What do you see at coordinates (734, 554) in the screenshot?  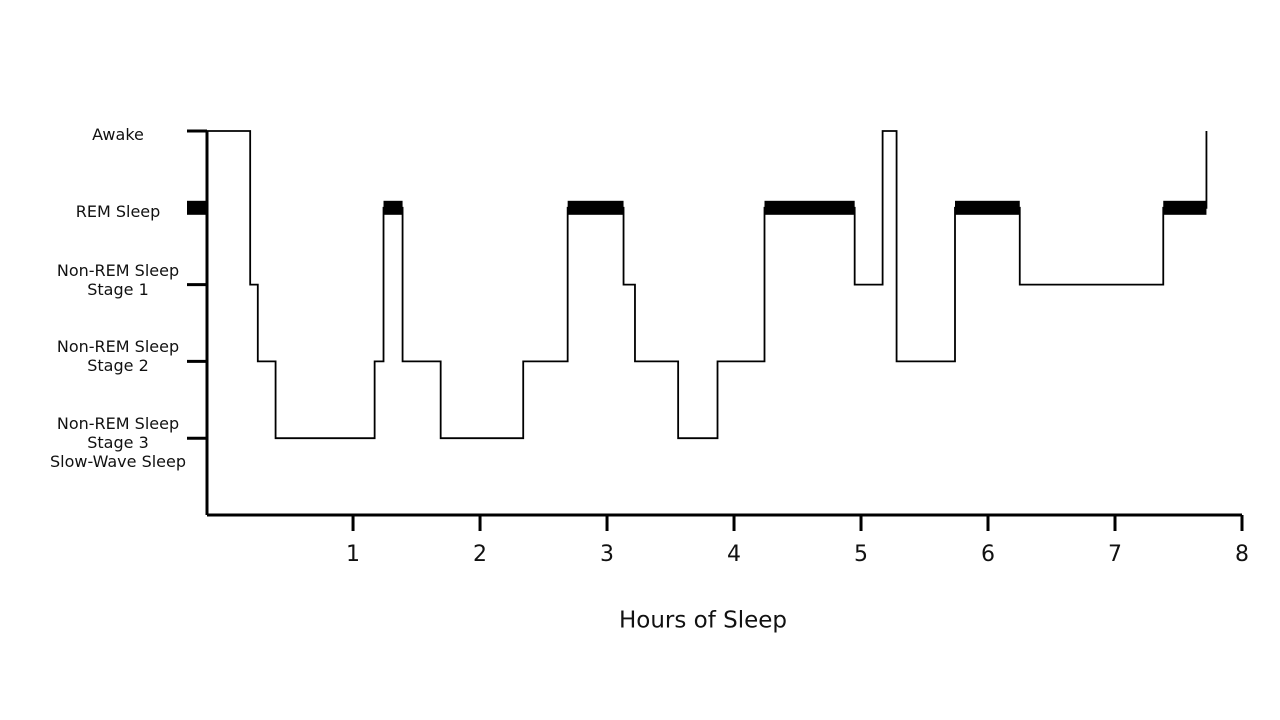 I see `x-tick-label: 4` at bounding box center [734, 554].